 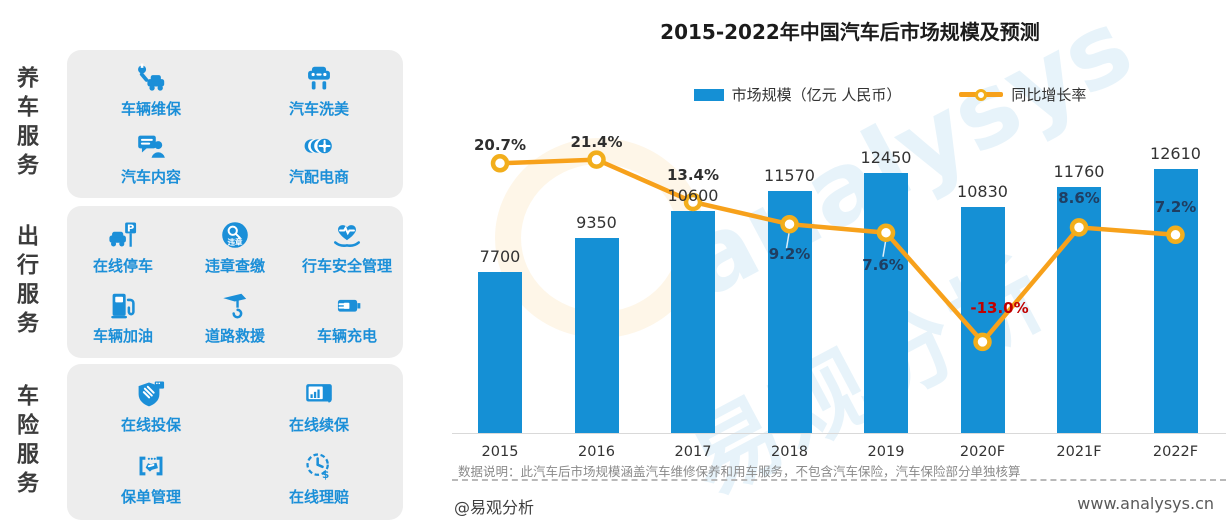 I want to click on shield-icon, so click(x=151, y=394).